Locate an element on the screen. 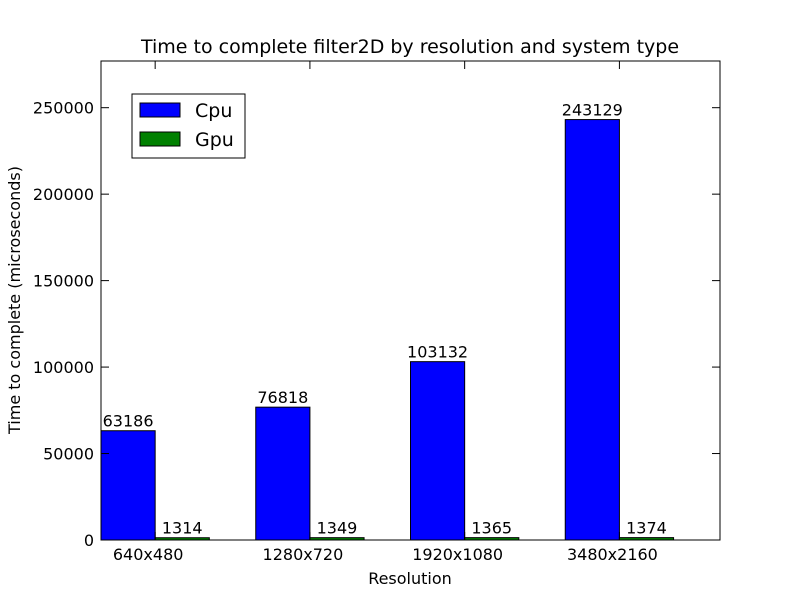  data-label-gpu-2: 1365 is located at coordinates (491, 528).